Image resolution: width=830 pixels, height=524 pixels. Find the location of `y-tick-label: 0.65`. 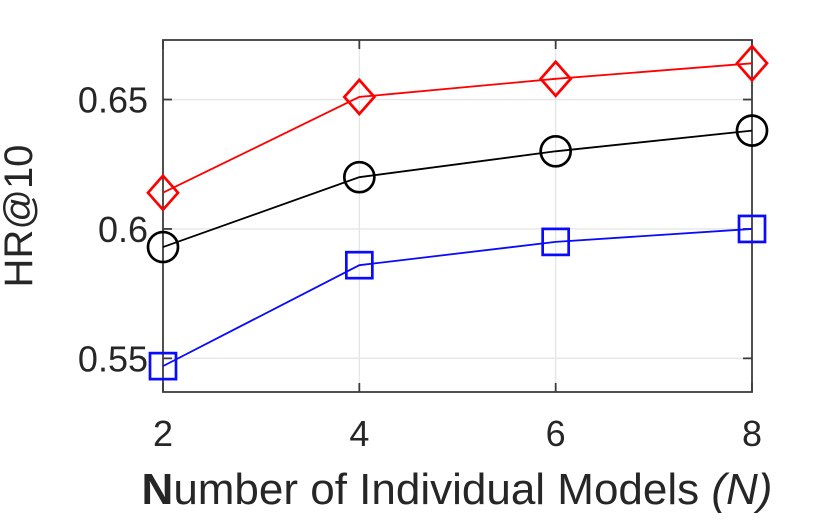

y-tick-label: 0.65 is located at coordinates (113, 100).